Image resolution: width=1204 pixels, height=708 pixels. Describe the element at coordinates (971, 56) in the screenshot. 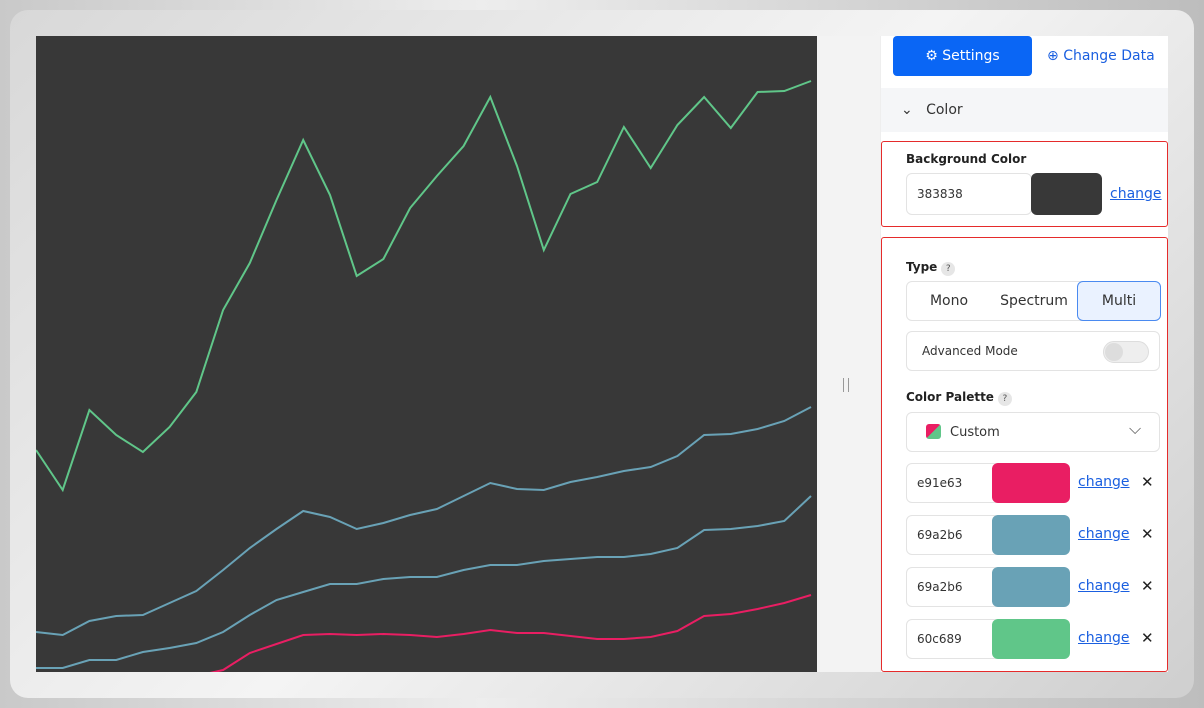

I see `tab-label: Settings` at that location.